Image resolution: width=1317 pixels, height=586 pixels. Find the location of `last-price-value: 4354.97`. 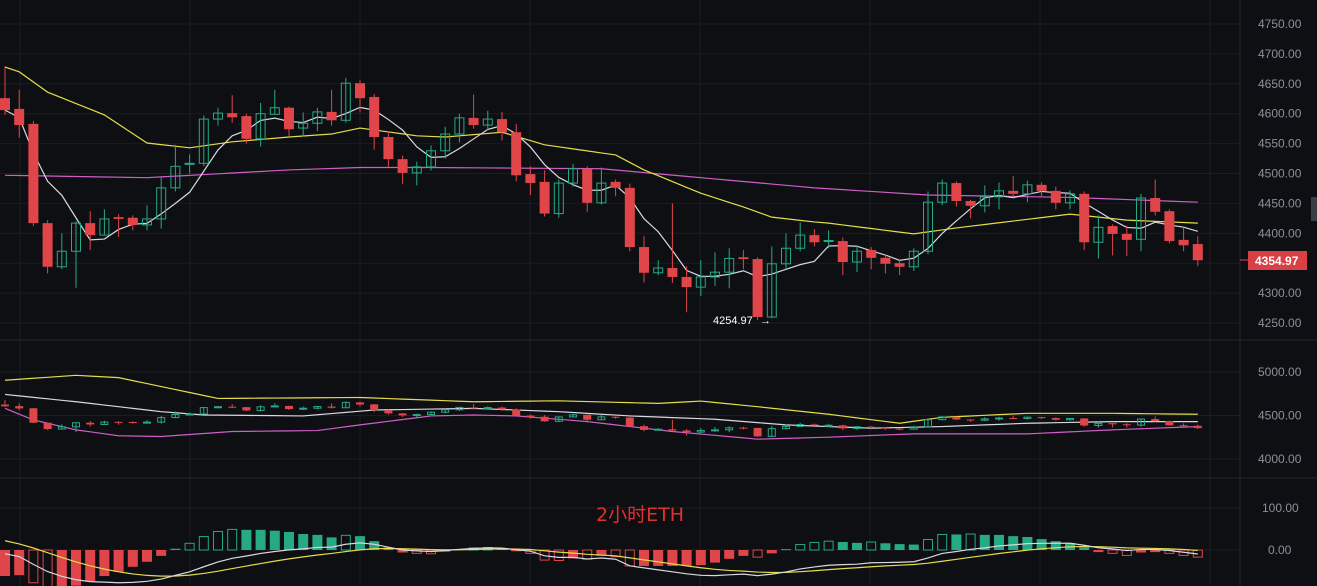

last-price-value: 4354.97 is located at coordinates (1277, 261).